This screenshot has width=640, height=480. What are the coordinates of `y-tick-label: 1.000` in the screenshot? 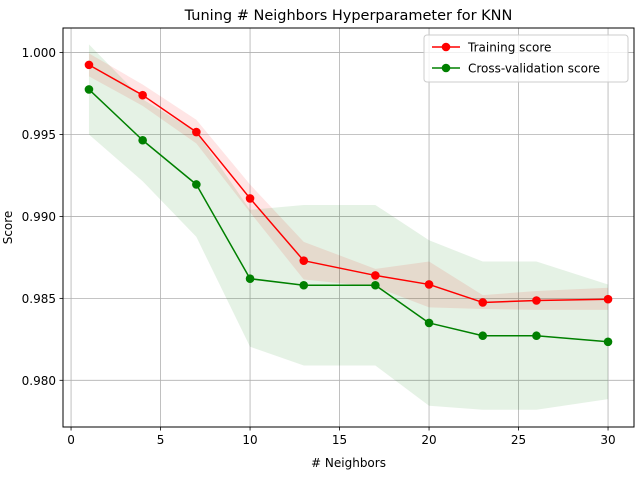 It's located at (39, 53).